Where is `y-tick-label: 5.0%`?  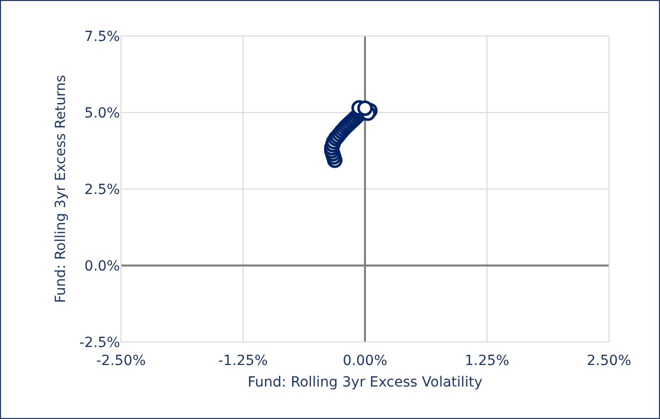 y-tick-label: 5.0% is located at coordinates (102, 113).